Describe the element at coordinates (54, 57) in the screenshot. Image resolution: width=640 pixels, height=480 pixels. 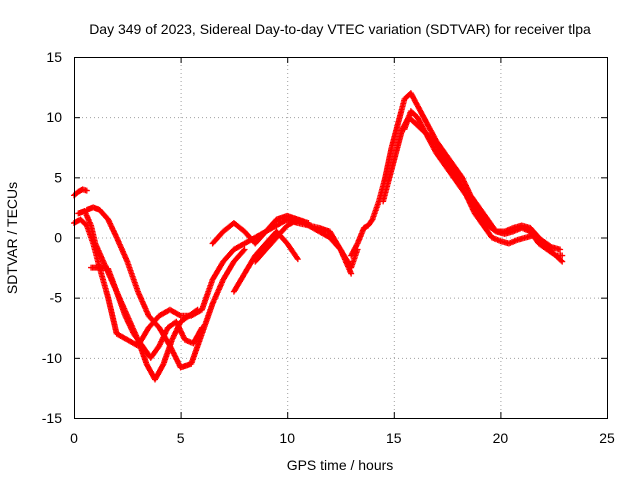
I see `y-tick-label: 15` at that location.